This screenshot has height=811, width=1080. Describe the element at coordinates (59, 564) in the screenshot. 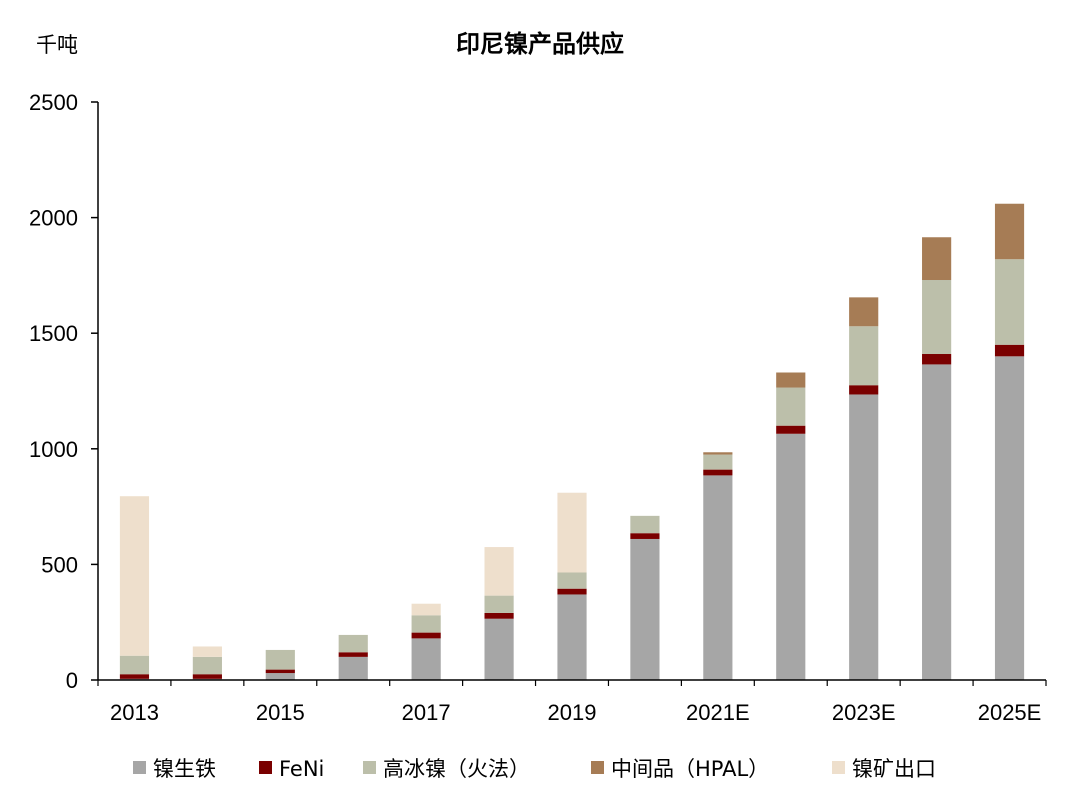

I see `y-tick-label: 500` at that location.